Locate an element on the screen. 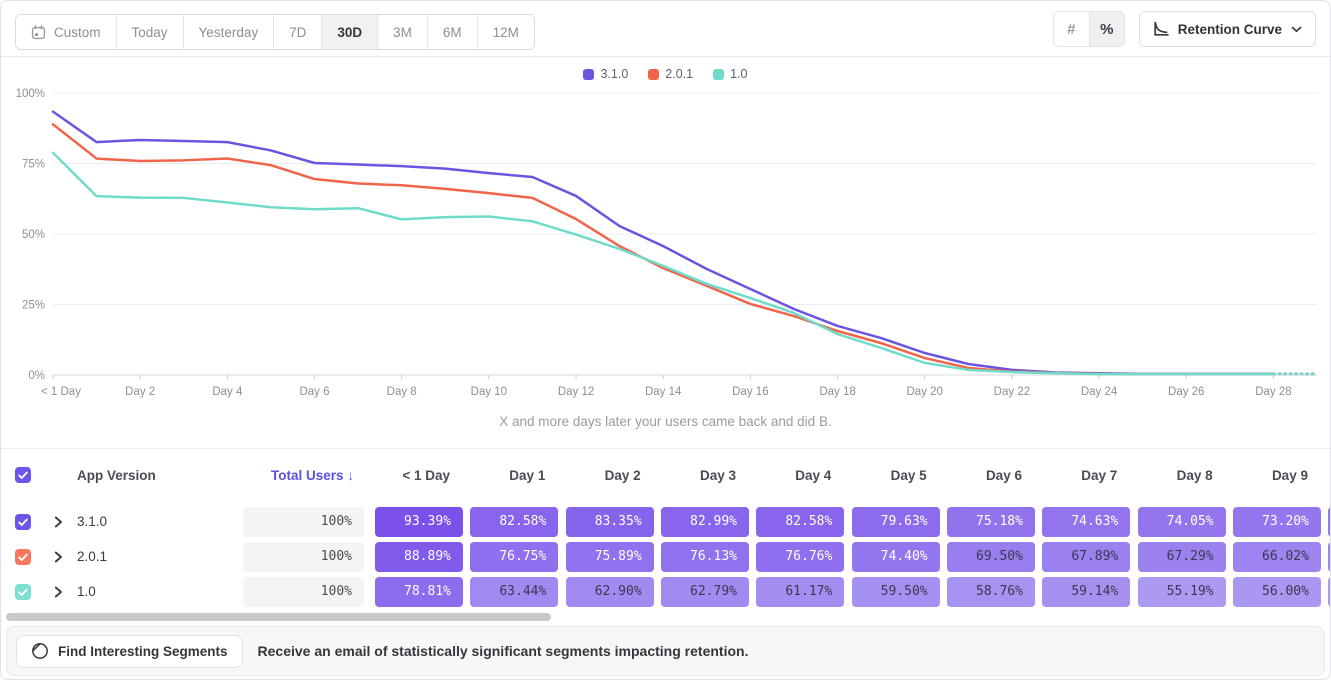  chart-type-dropdown: Retention Curve is located at coordinates (1227, 29).